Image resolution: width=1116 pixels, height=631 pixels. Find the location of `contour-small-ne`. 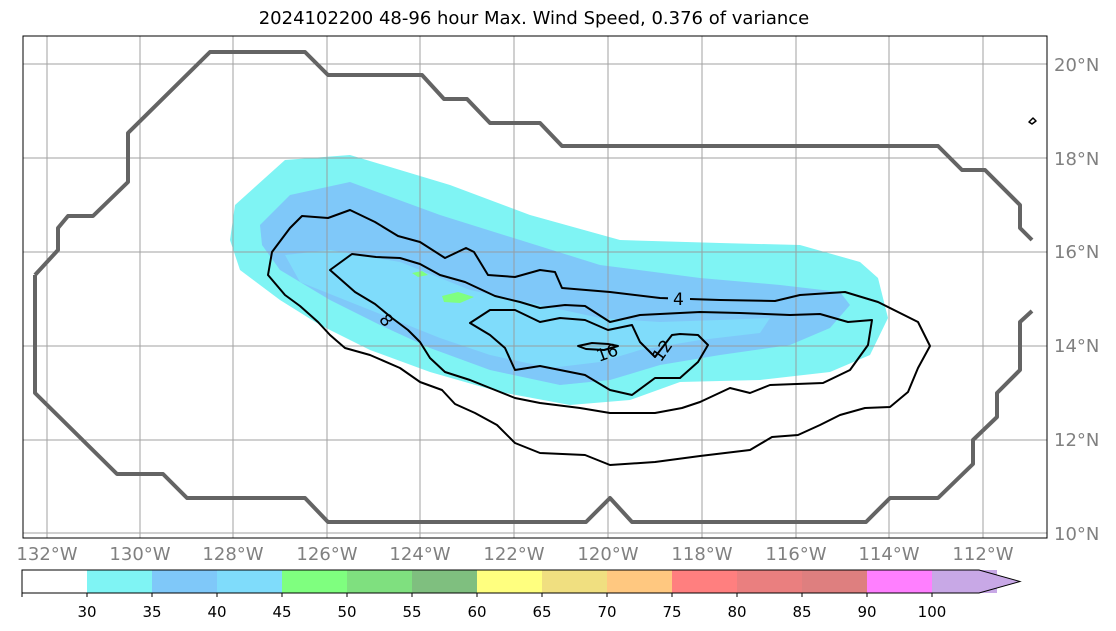

contour-small-ne is located at coordinates (1032, 121).